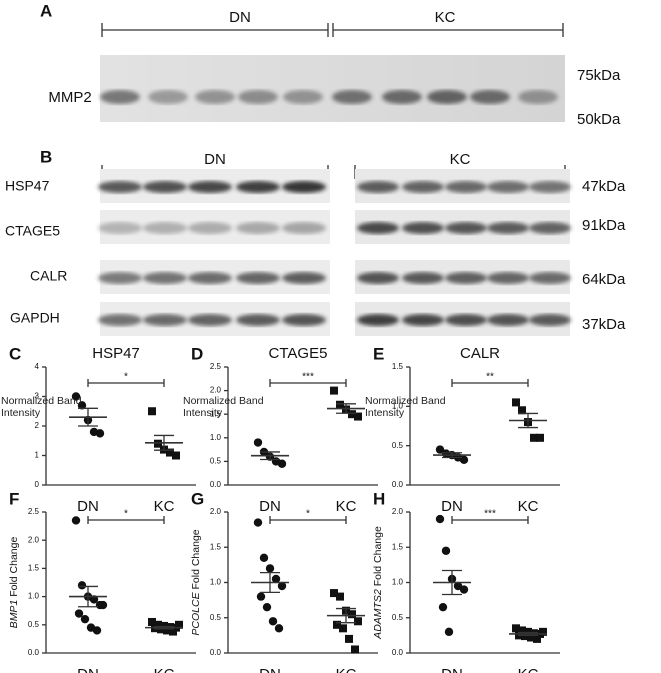 The image size is (661, 673). What do you see at coordinates (196, 613) in the screenshot?
I see `gene-name: PCOLCE` at bounding box center [196, 613].